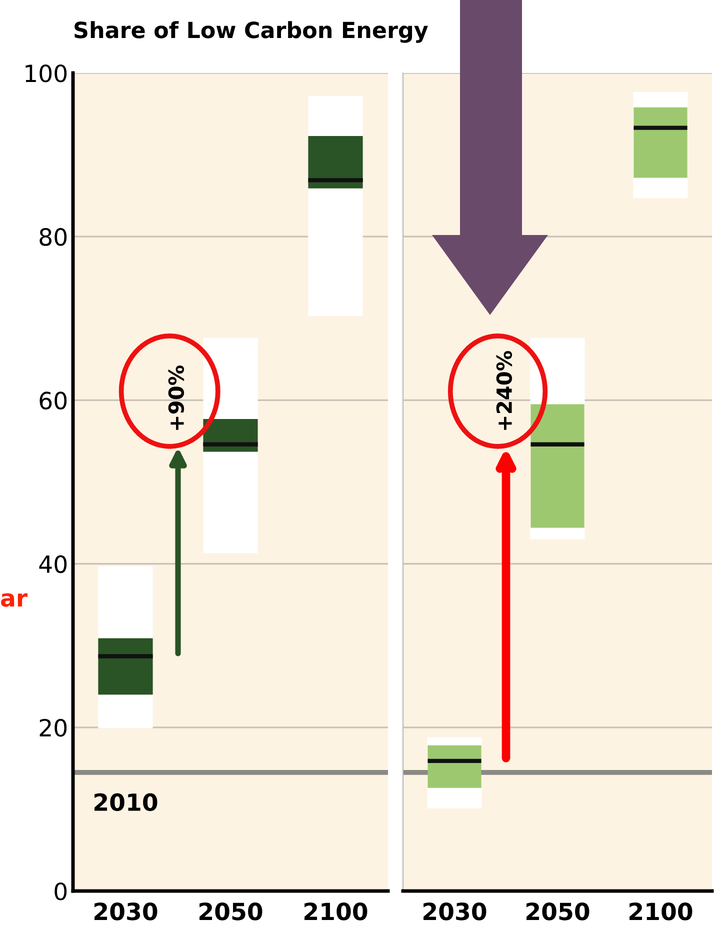 This screenshot has width=719, height=939. What do you see at coordinates (251, 32) in the screenshot?
I see `chart-title: Share of Low Carbon Energy` at bounding box center [251, 32].